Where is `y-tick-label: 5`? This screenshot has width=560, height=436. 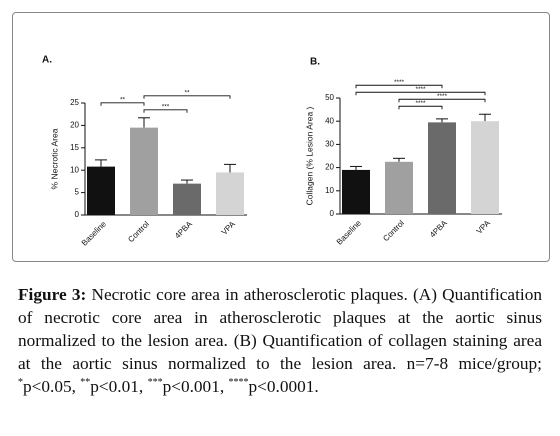
y-tick-label: 5 is located at coordinates (77, 192).